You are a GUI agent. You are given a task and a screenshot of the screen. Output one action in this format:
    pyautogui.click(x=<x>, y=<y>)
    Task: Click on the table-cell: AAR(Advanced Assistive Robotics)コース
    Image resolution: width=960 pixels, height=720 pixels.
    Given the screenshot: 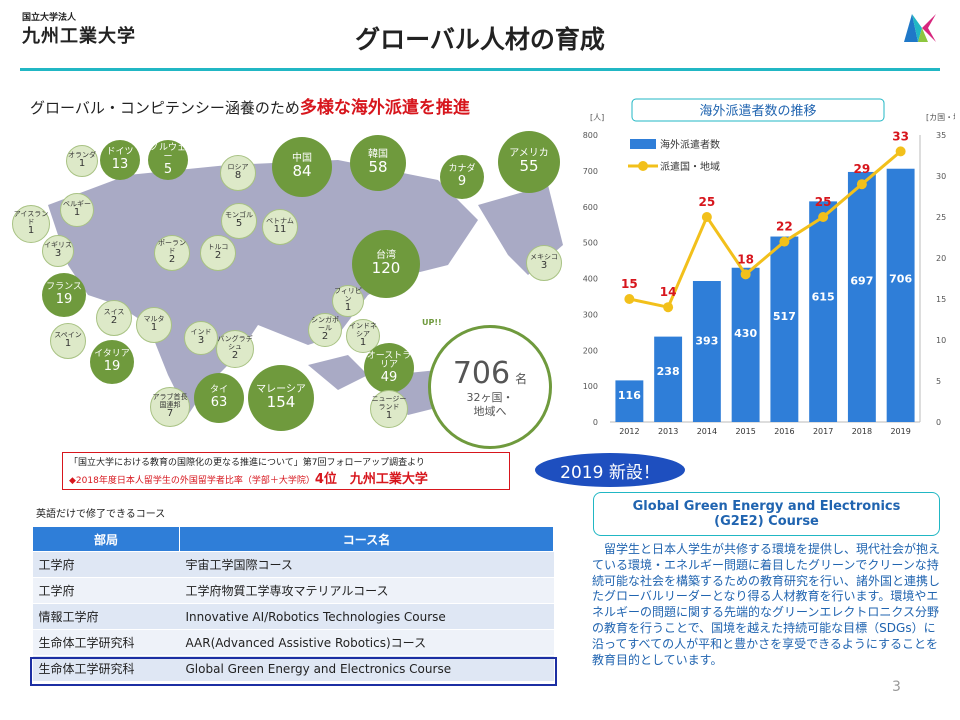 What is the action you would take?
    pyautogui.click(x=366, y=642)
    